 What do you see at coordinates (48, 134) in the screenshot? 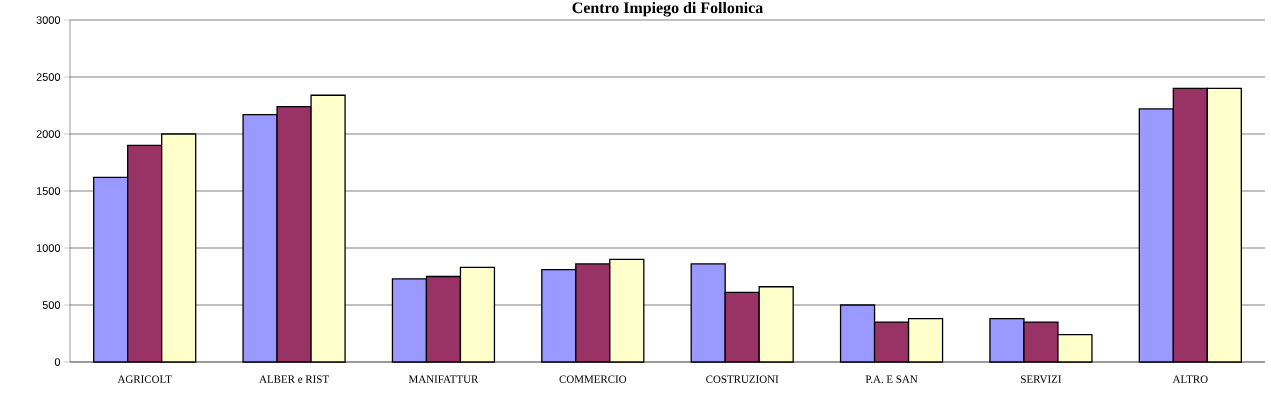
I see `y-tick-label: 2000` at bounding box center [48, 134].